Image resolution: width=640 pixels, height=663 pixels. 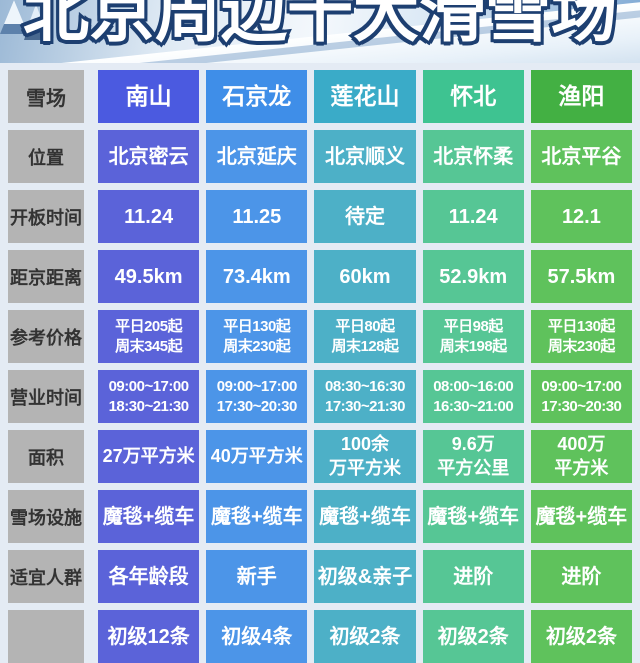 I want to click on row-label-audience: 适宜人群, so click(x=46, y=576).